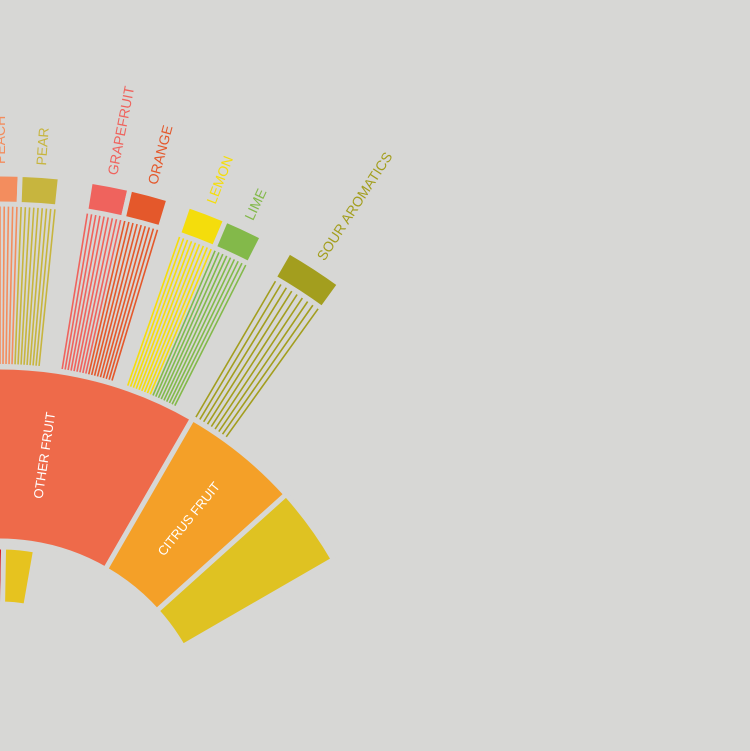 This screenshot has height=751, width=750. I want to click on outer-label-pear: PEAR, so click(42, 146).